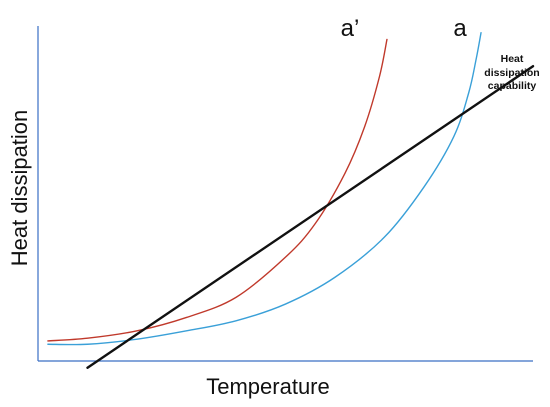 This screenshot has height=407, width=550. I want to click on curve-label-a-prime: a’, so click(350, 28).